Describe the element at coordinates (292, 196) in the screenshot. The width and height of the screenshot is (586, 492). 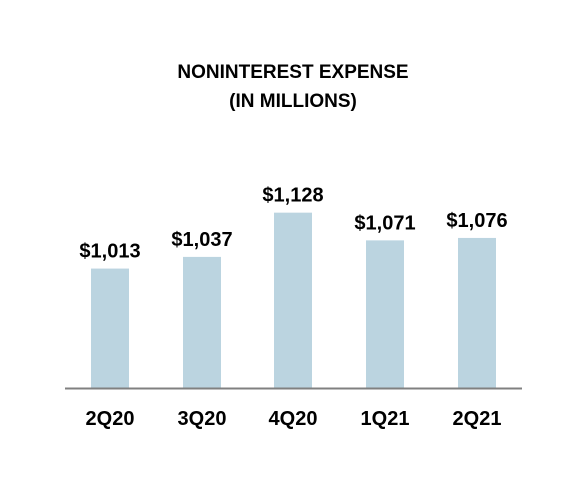
I see `value-label-4q20: $1,128` at that location.